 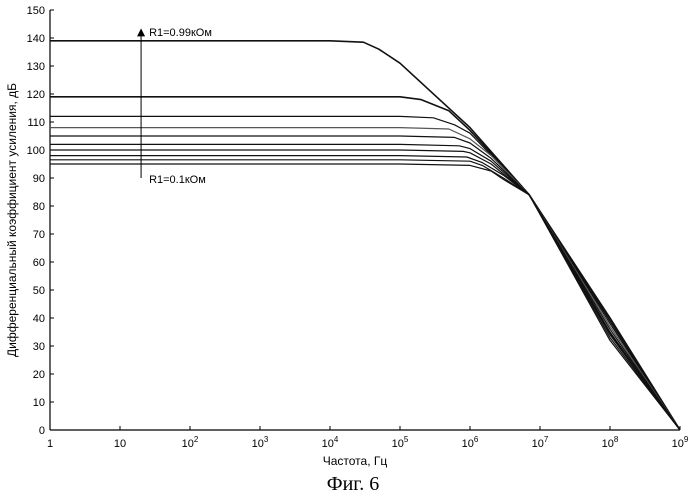 I want to click on y-tick-label: 60, so click(x=39, y=263).